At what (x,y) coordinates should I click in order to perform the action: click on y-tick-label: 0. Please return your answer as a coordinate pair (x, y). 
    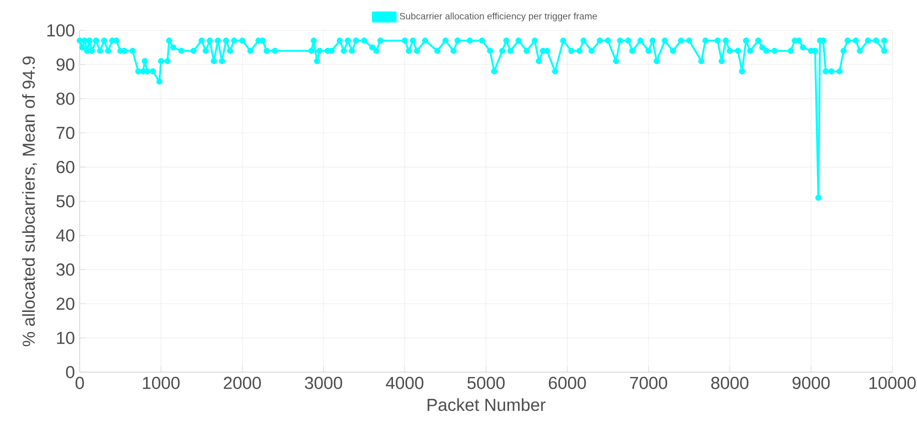
    Looking at the image, I should click on (70, 372).